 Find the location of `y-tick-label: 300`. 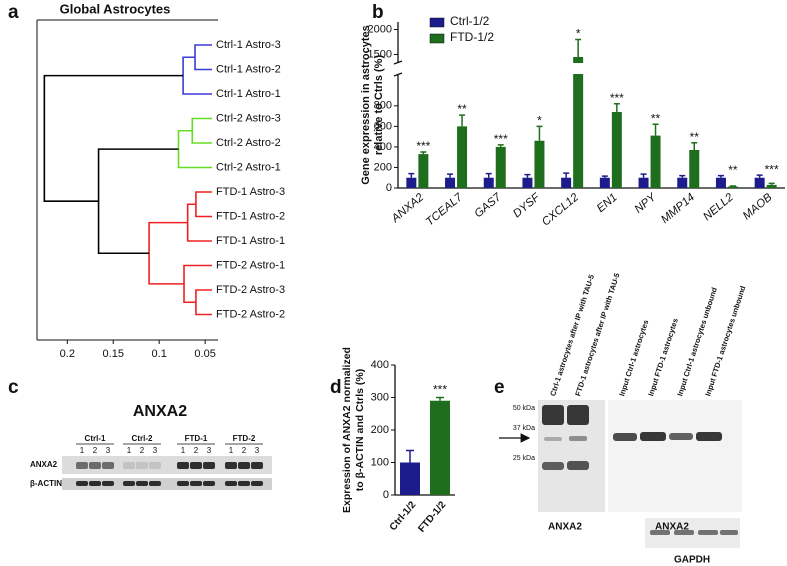

y-tick-label: 300 is located at coordinates (380, 397).